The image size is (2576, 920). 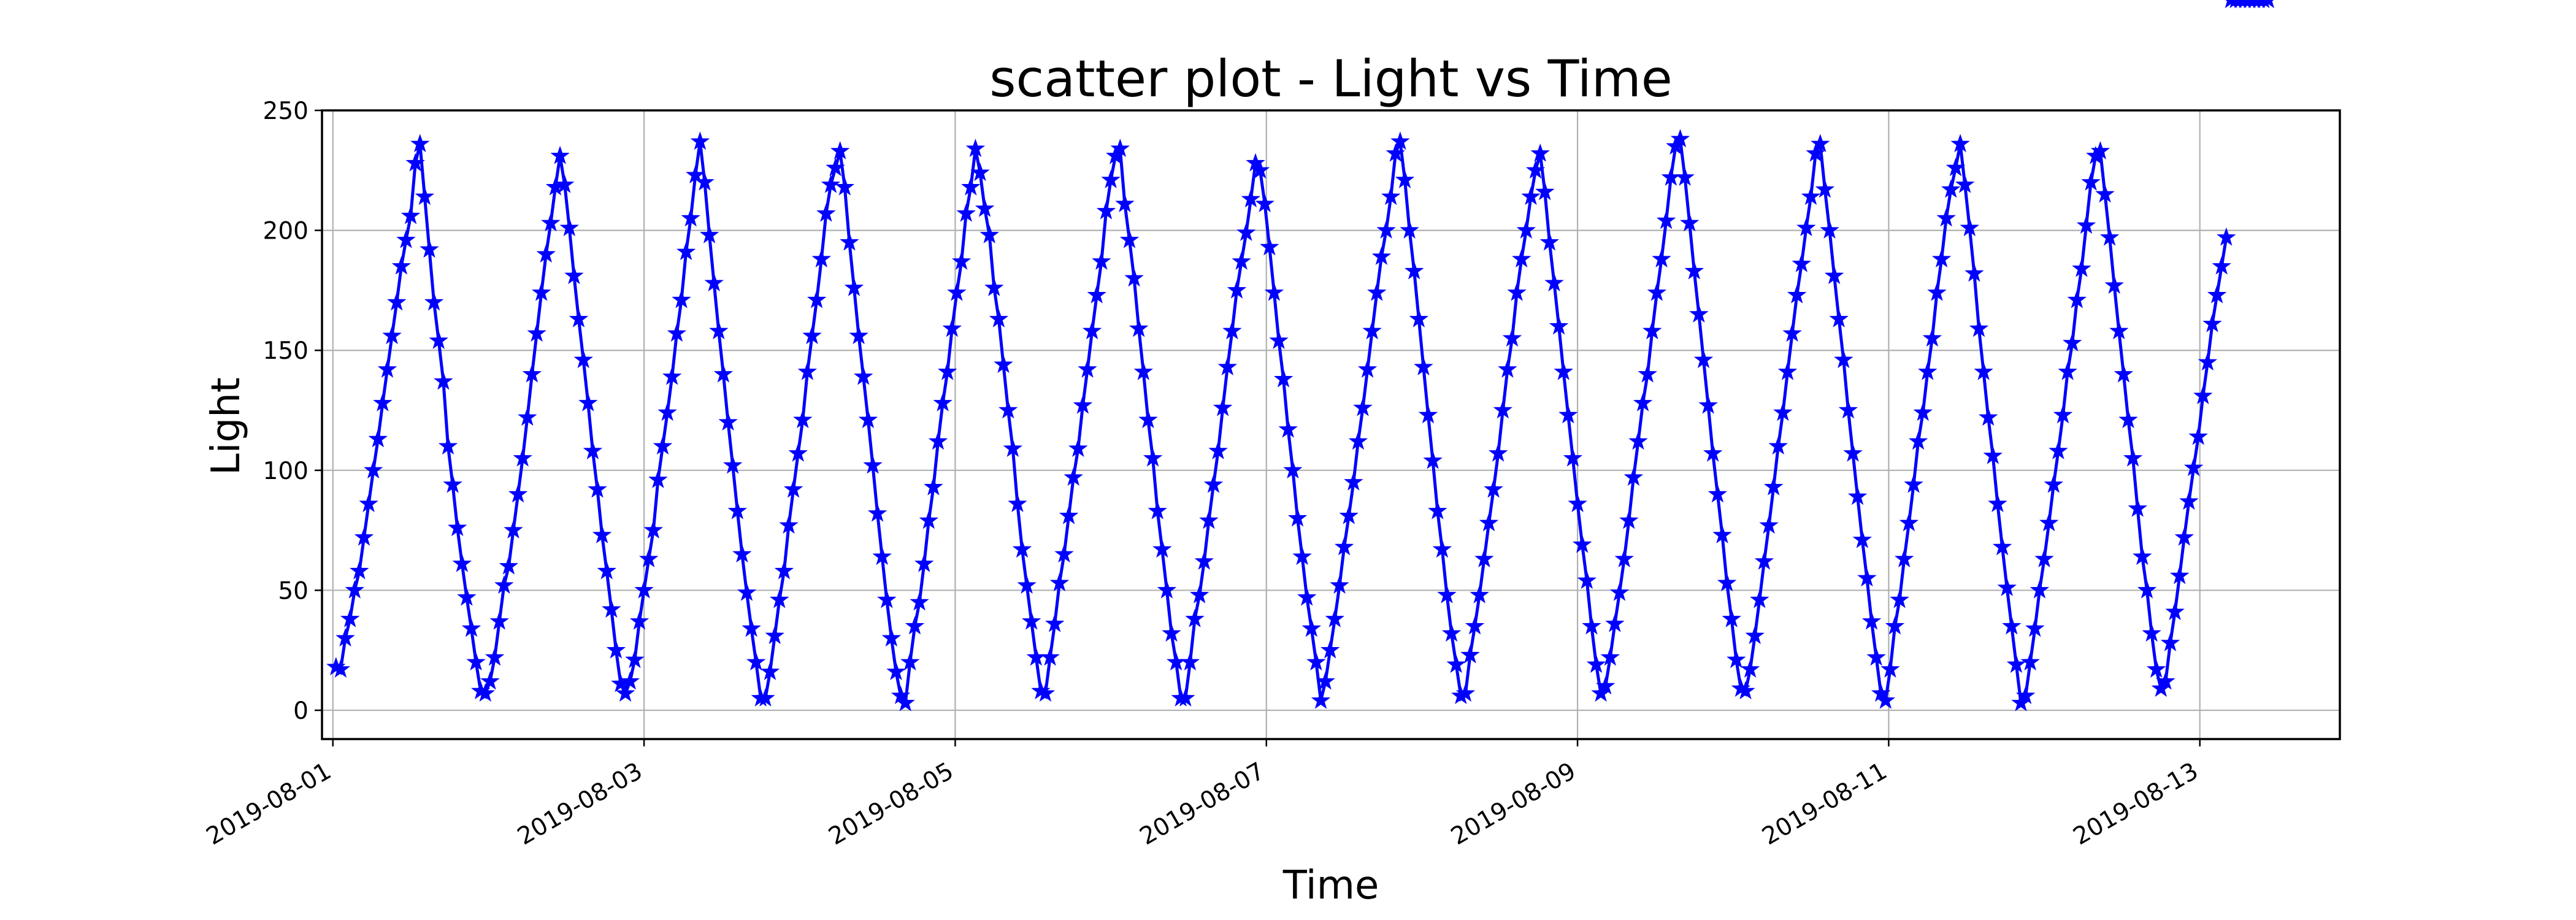 What do you see at coordinates (286, 231) in the screenshot?
I see `y-tick-label: 200` at bounding box center [286, 231].